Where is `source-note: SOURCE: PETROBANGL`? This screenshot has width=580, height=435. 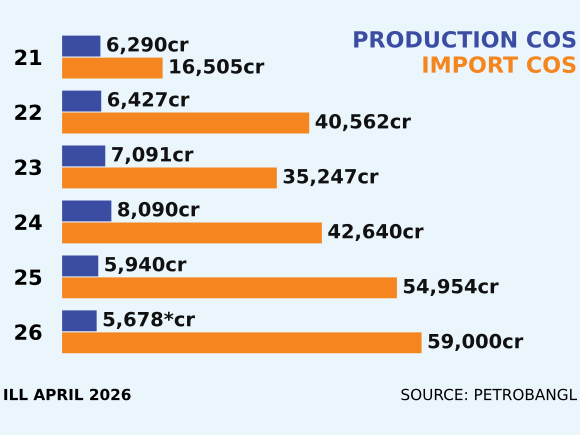
source-note: SOURCE: PETROBANGL is located at coordinates (489, 394).